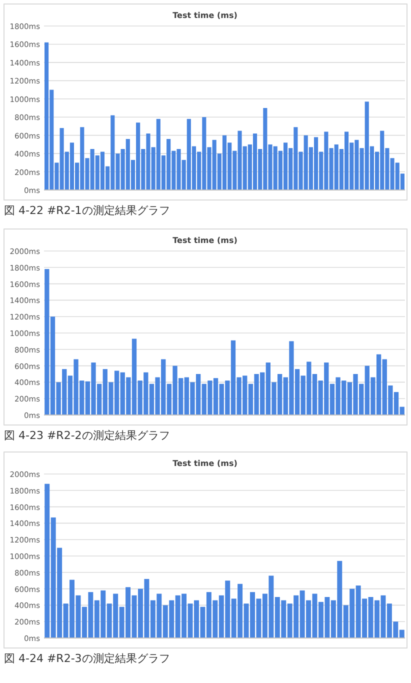 Image resolution: width=411 pixels, height=683 pixels. I want to click on caption: 図 4-22 #R2-1の測定結果グラフ, so click(87, 210).